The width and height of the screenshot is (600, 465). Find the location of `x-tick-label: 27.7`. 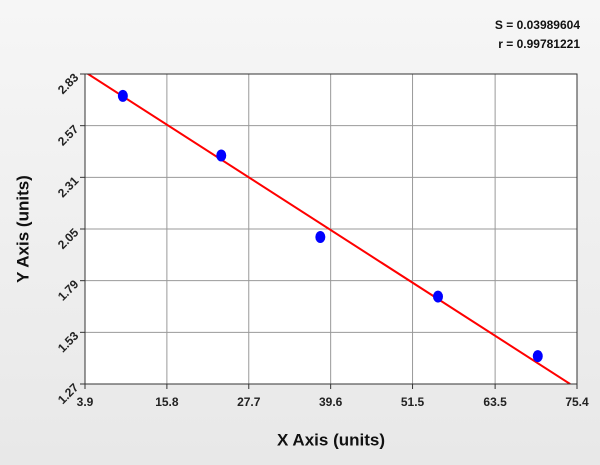

x-tick-label: 27.7 is located at coordinates (249, 402).